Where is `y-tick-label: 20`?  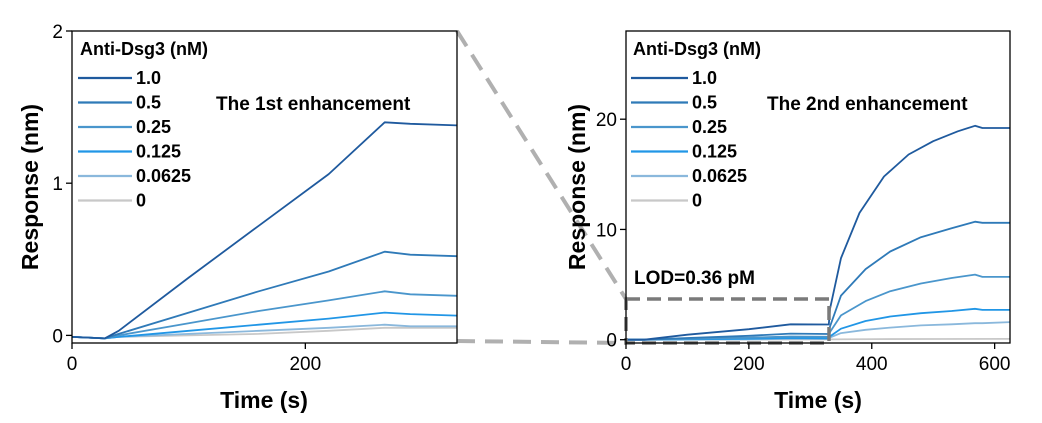
y-tick-label: 20 is located at coordinates (606, 120).